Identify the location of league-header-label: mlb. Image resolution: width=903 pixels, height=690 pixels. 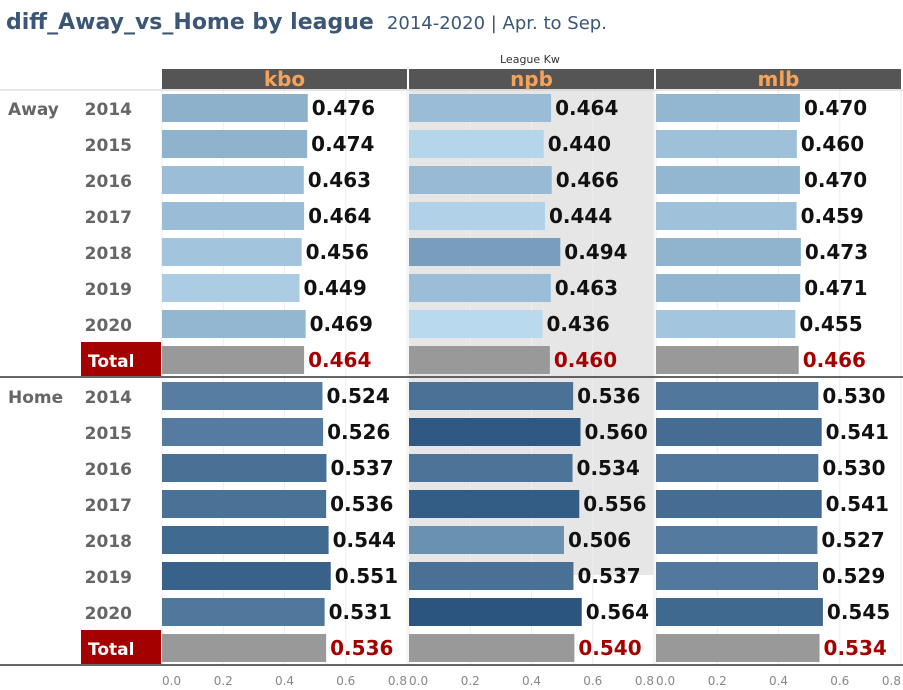
(778, 79).